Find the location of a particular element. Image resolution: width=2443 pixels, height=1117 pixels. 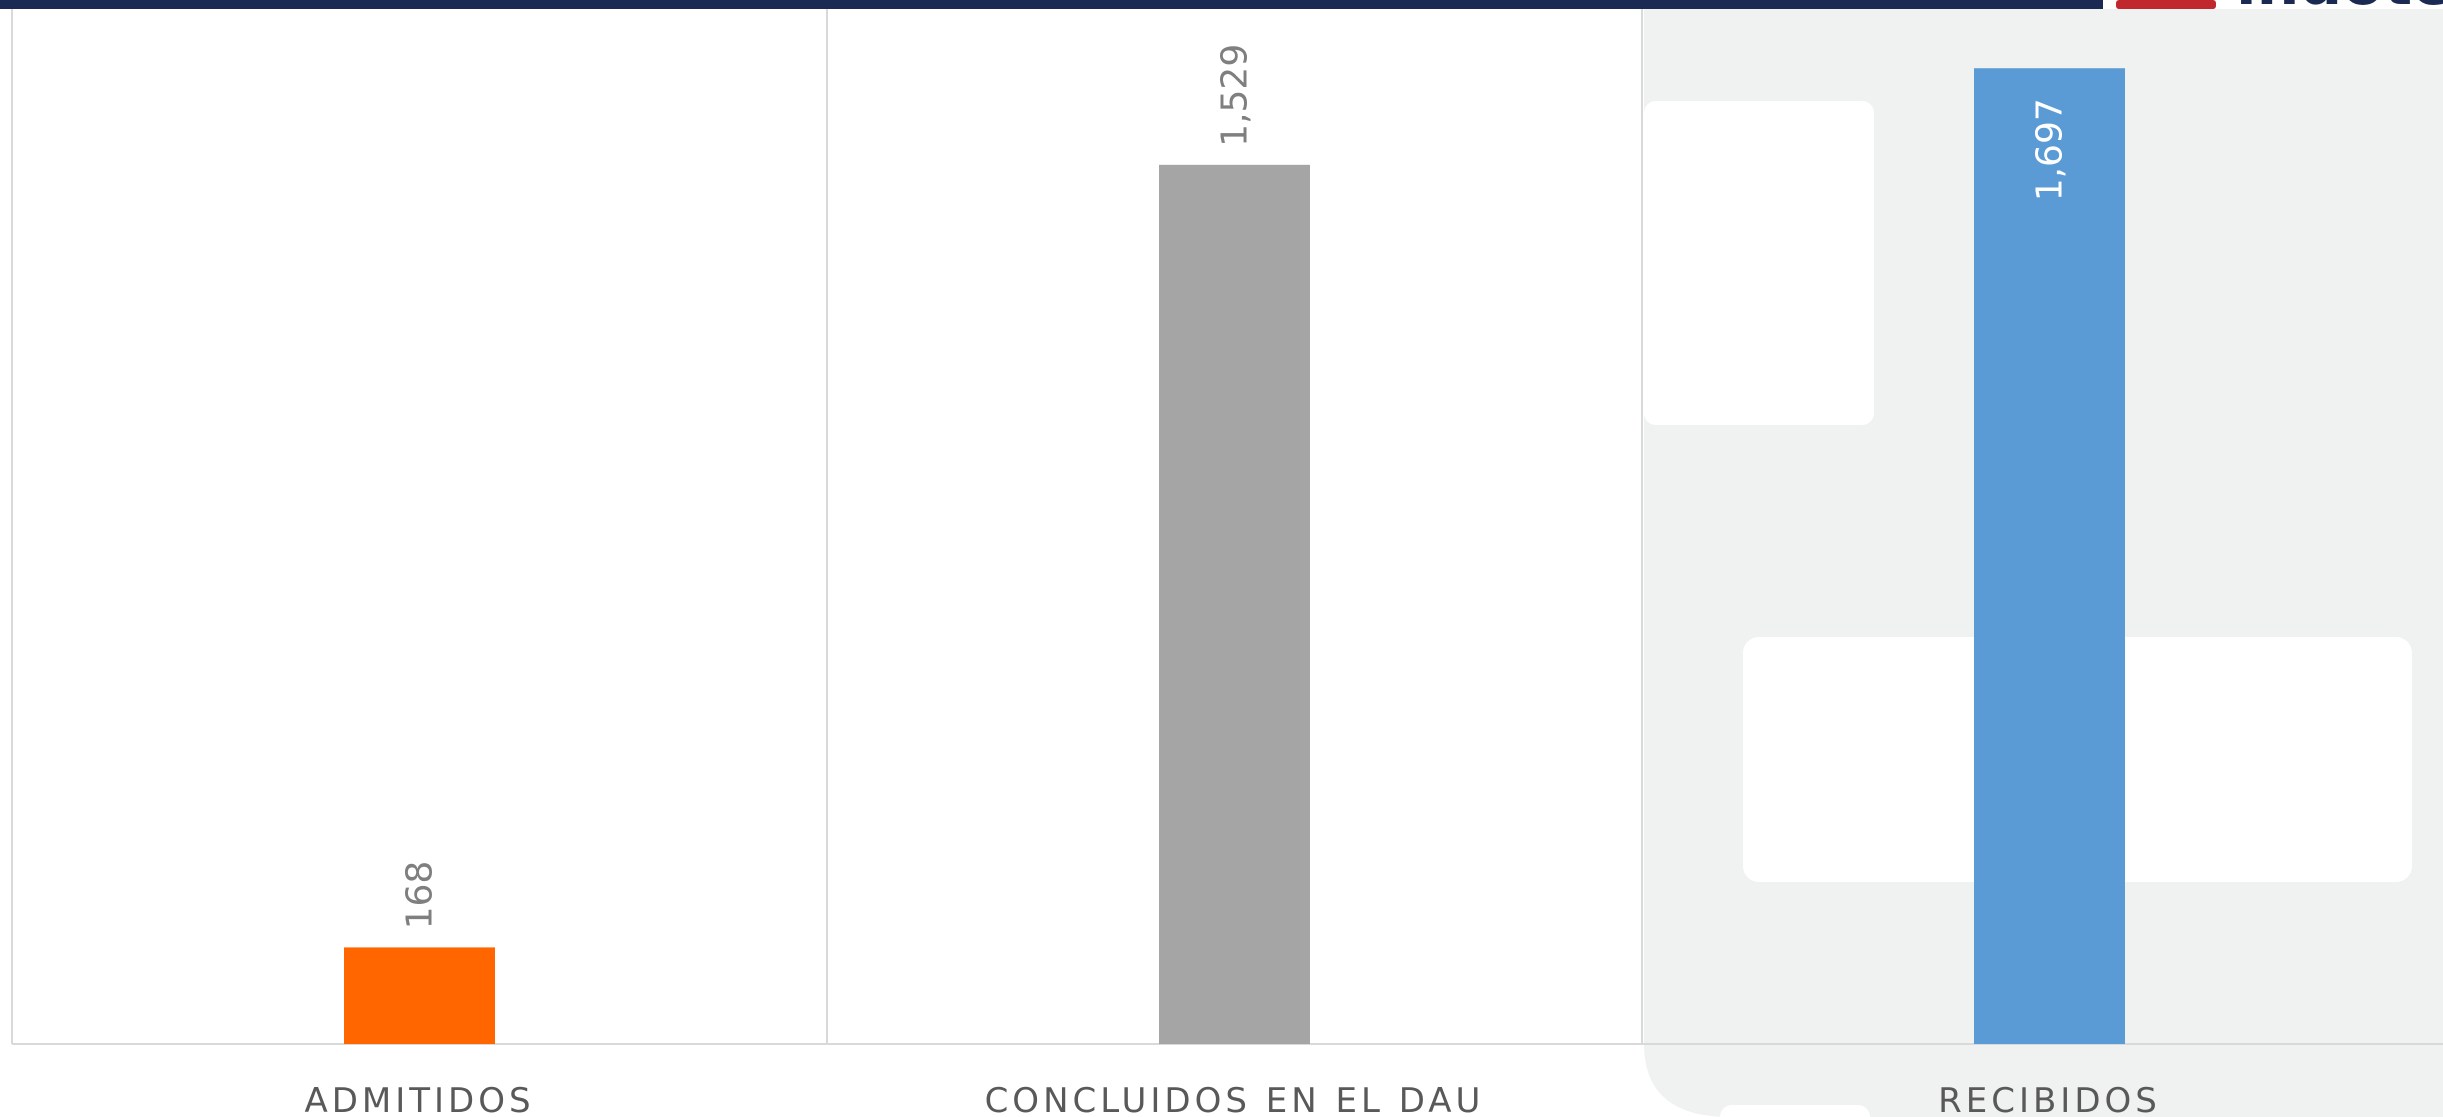

x-tick-label: ADMITIDOS is located at coordinates (419, 1099).